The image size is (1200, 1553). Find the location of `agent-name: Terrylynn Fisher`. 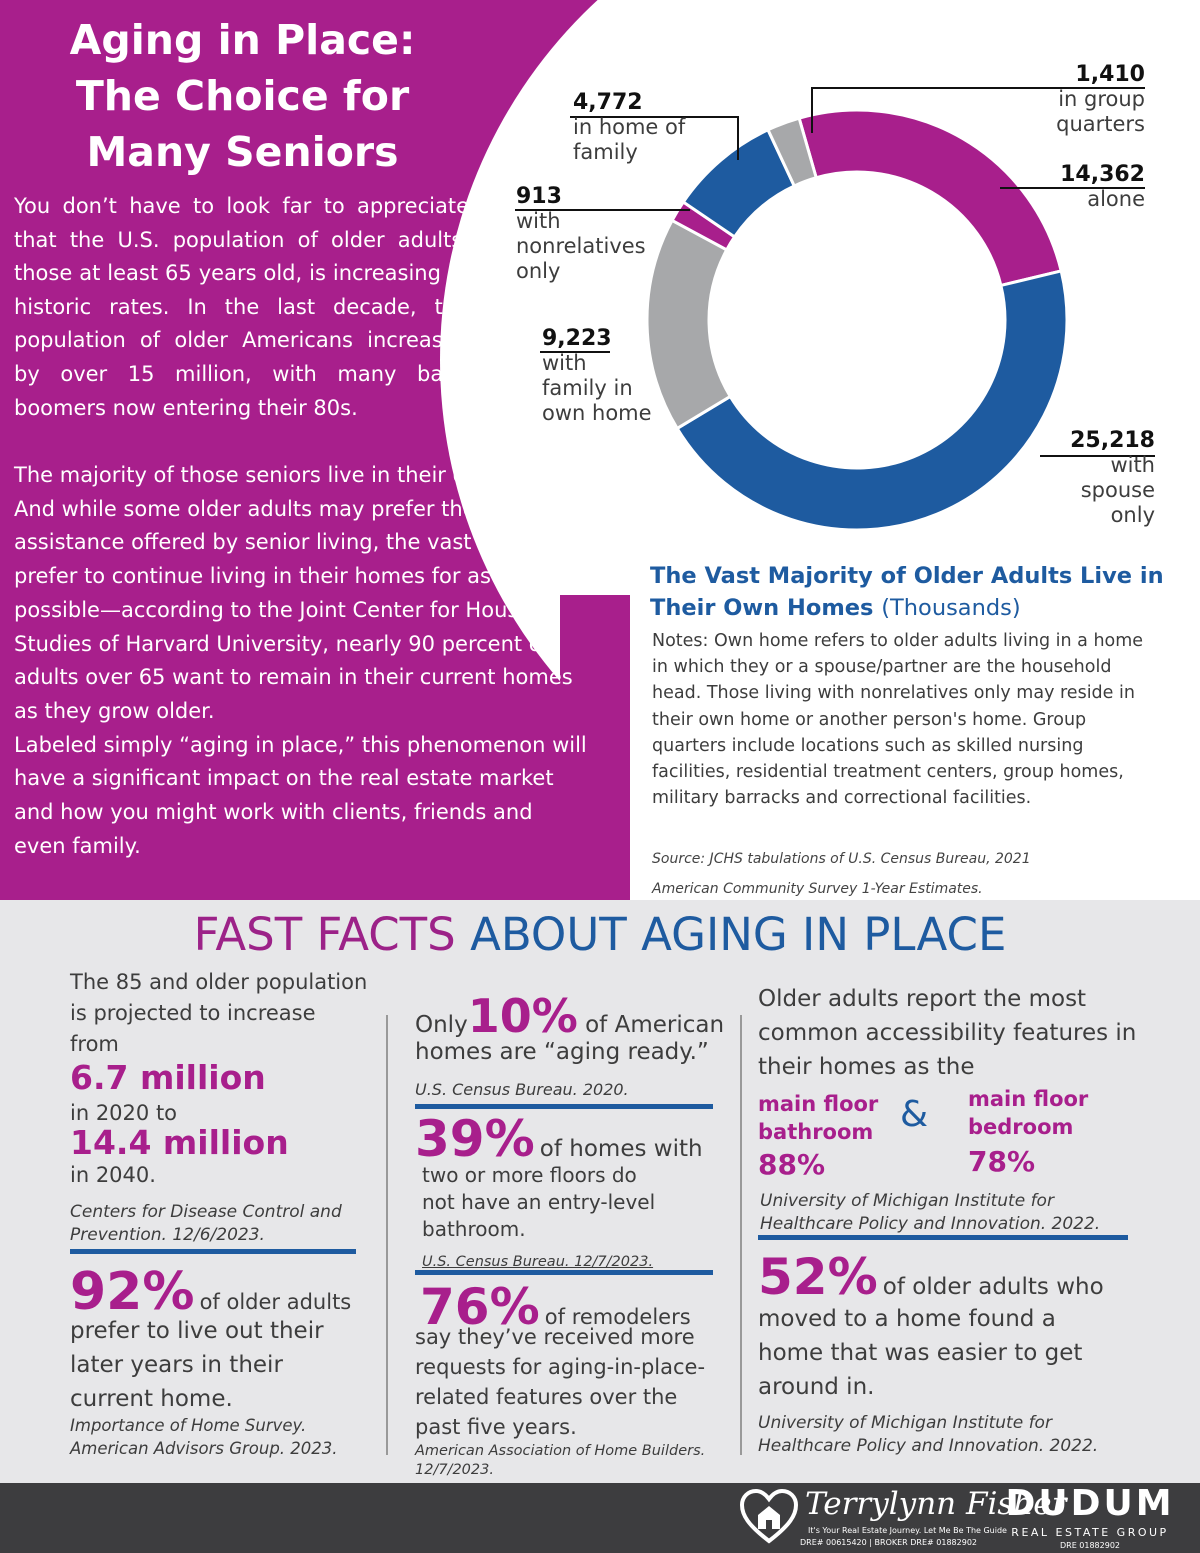

agent-name: Terrylynn Fisher is located at coordinates (936, 1504).